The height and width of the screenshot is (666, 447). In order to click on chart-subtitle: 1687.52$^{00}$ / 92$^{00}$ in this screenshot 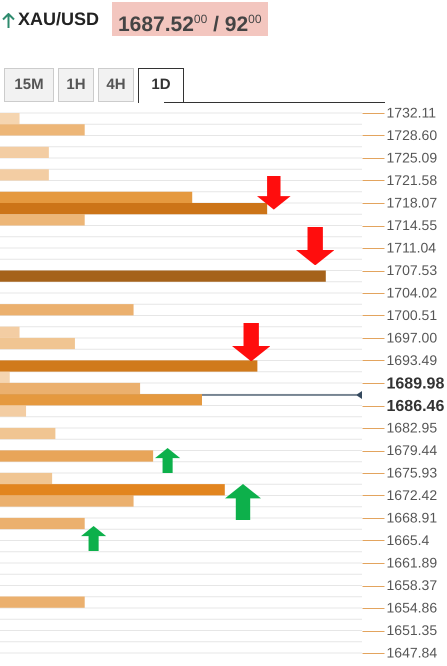, I will do `click(190, 19)`.